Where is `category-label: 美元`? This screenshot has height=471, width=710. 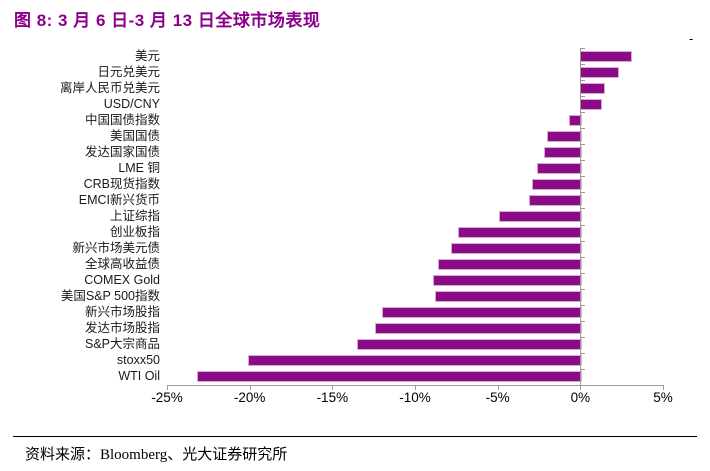 category-label: 美元 is located at coordinates (147, 55).